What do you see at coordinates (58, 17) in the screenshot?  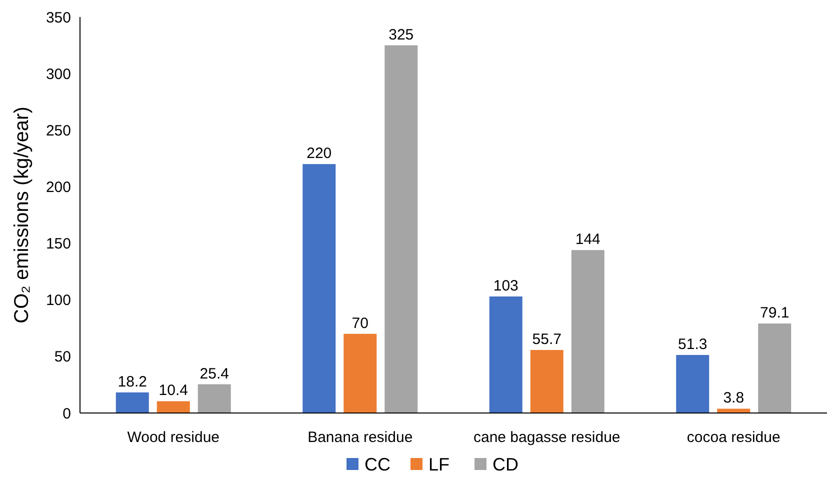 I see `y-tick-label: 350` at bounding box center [58, 17].